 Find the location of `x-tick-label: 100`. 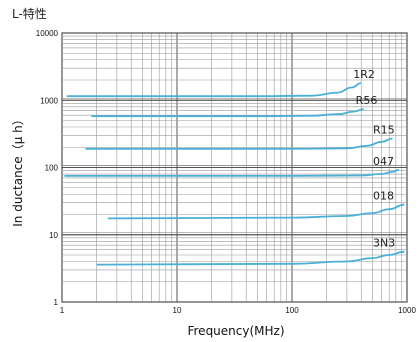

x-tick-label: 100 is located at coordinates (292, 310).